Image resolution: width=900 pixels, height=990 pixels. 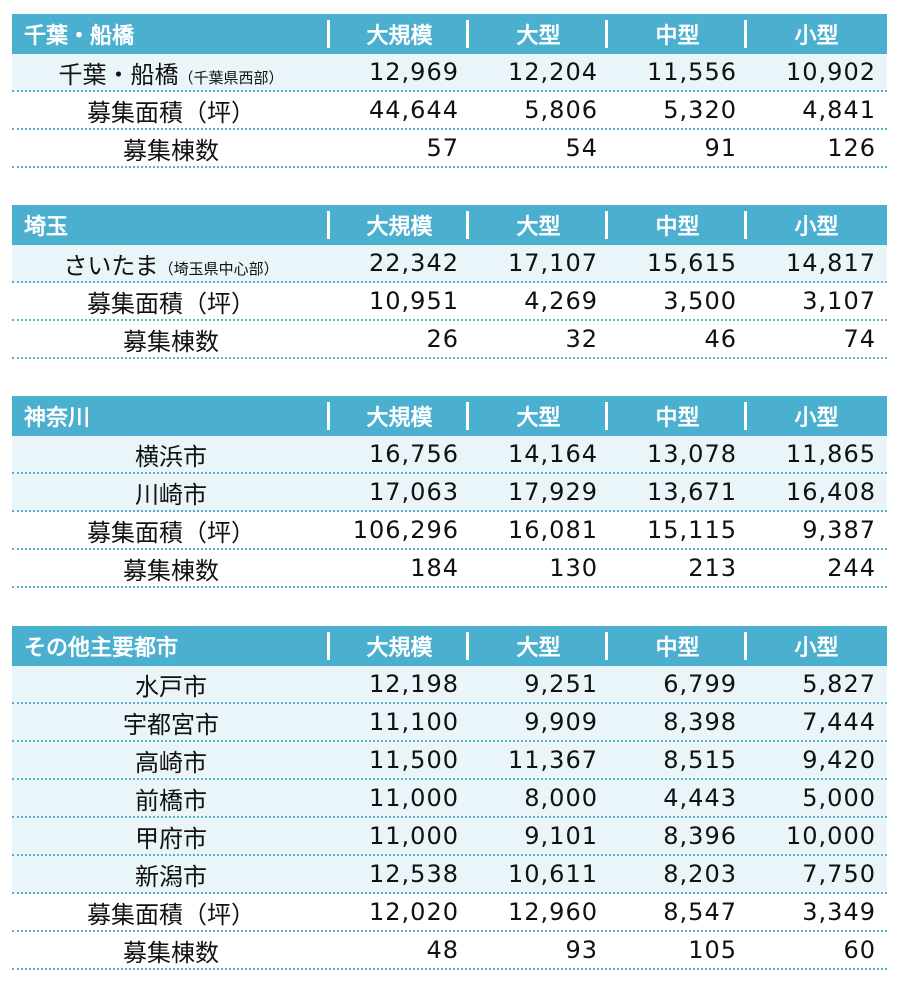 What do you see at coordinates (839, 301) in the screenshot?
I see `cell-value: 3,107` at bounding box center [839, 301].